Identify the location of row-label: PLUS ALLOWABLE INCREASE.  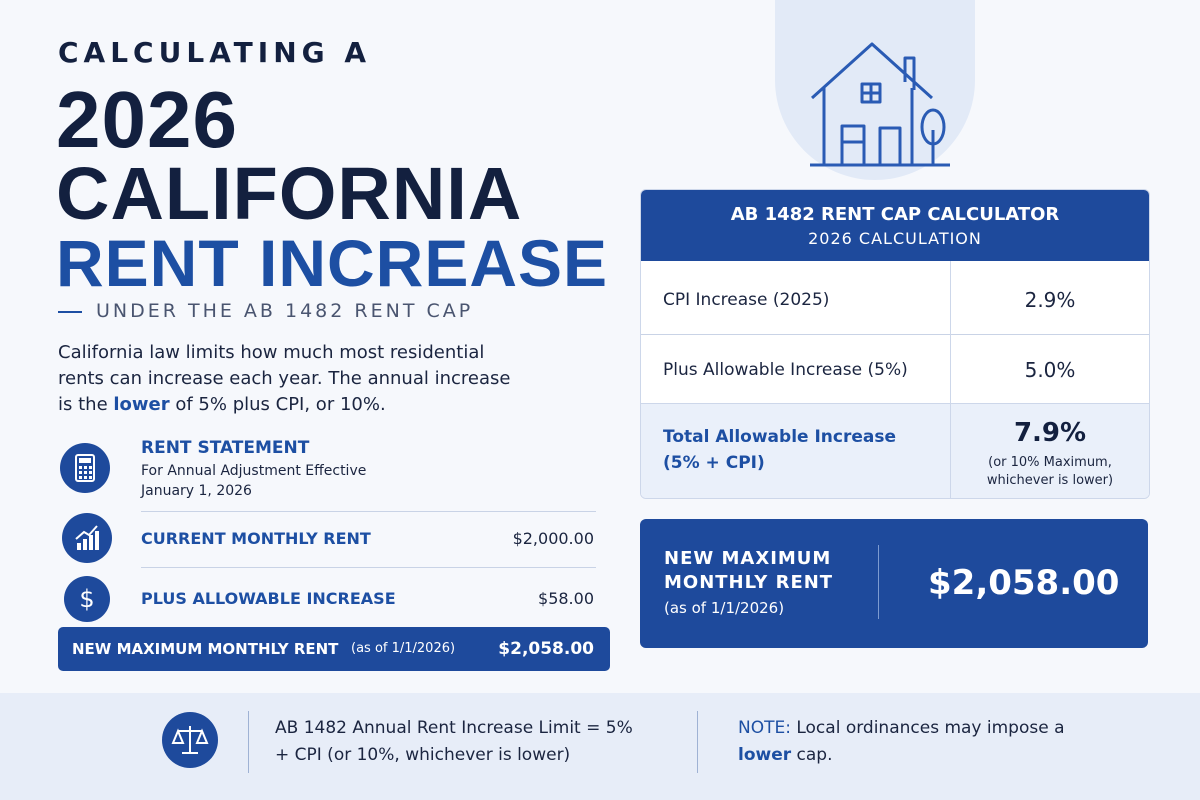
(268, 598).